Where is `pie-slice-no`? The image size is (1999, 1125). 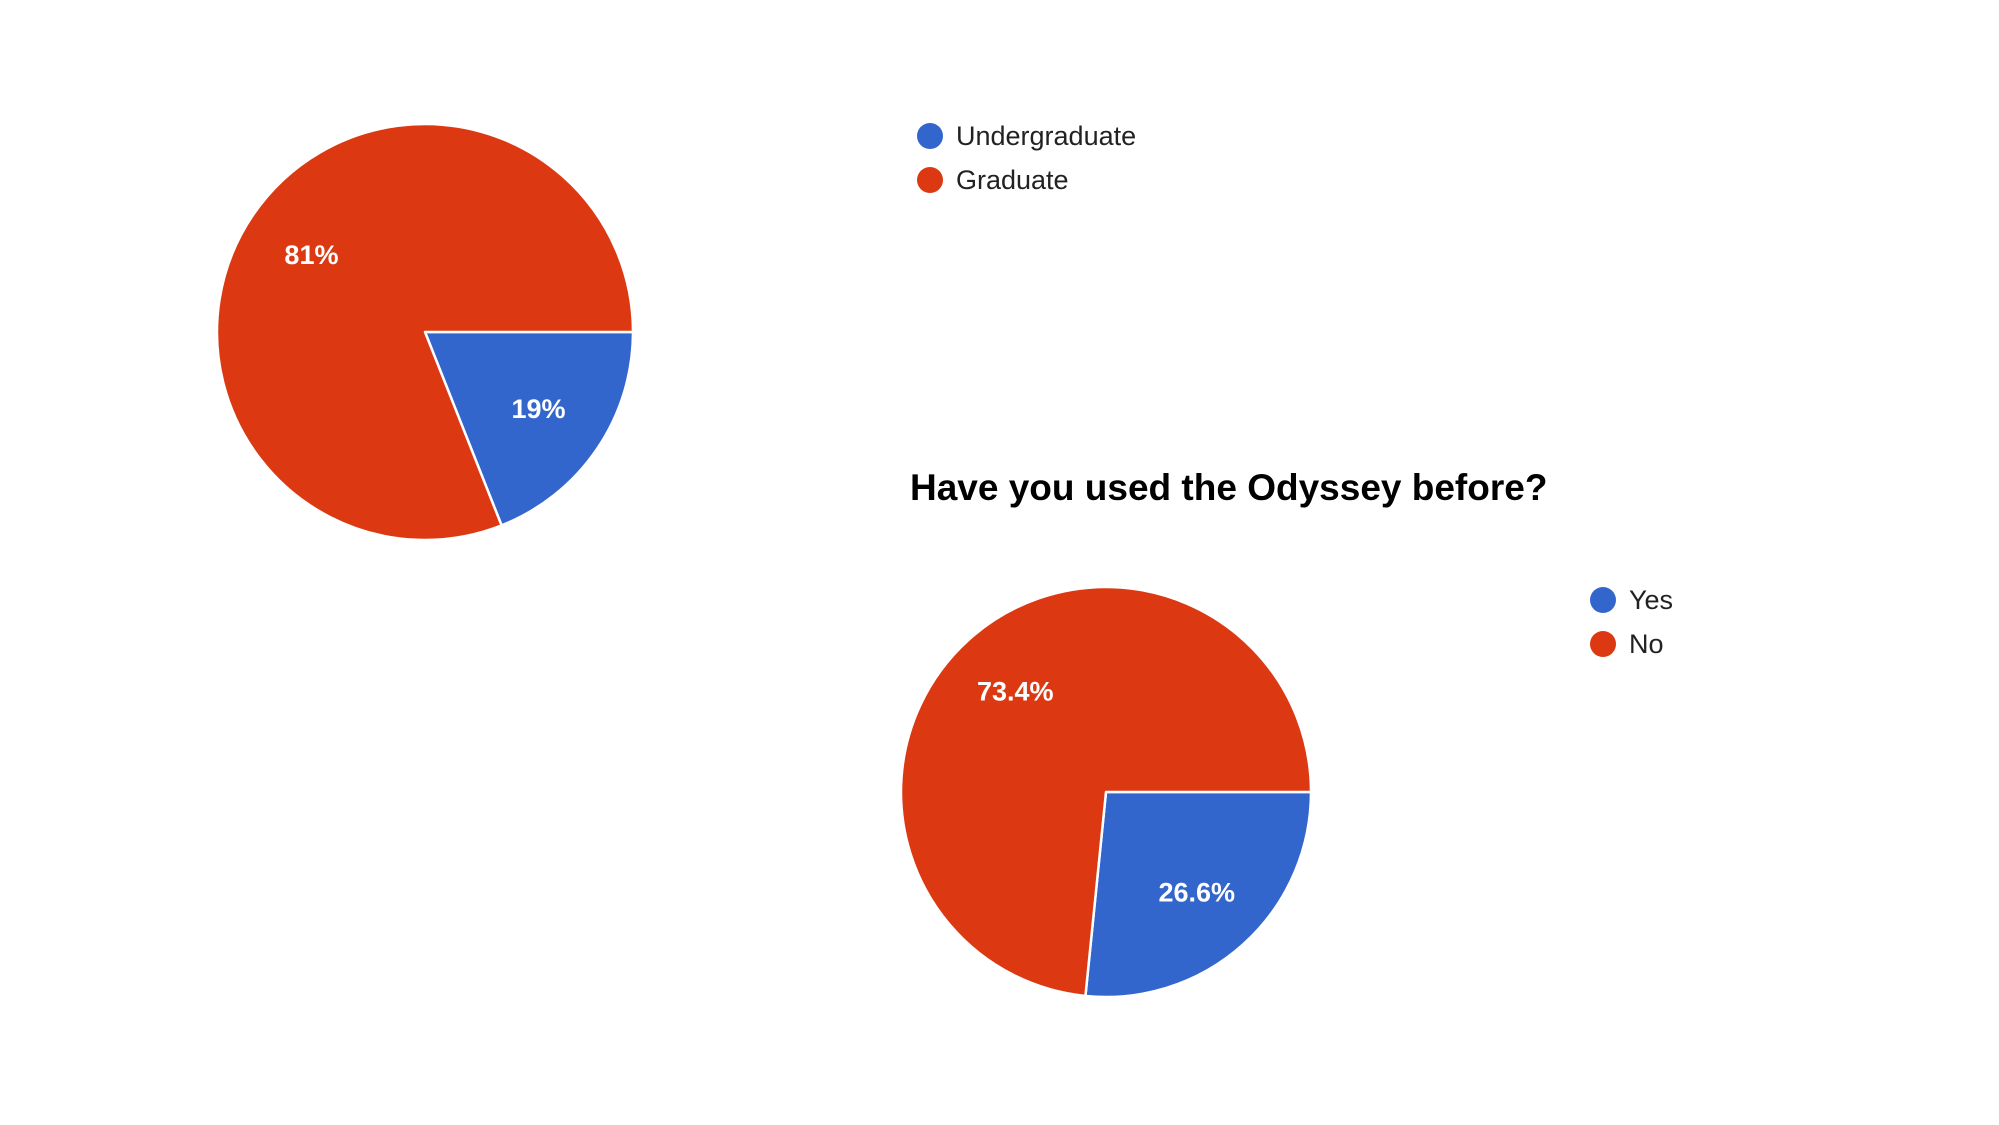 pie-slice-no is located at coordinates (1106, 791).